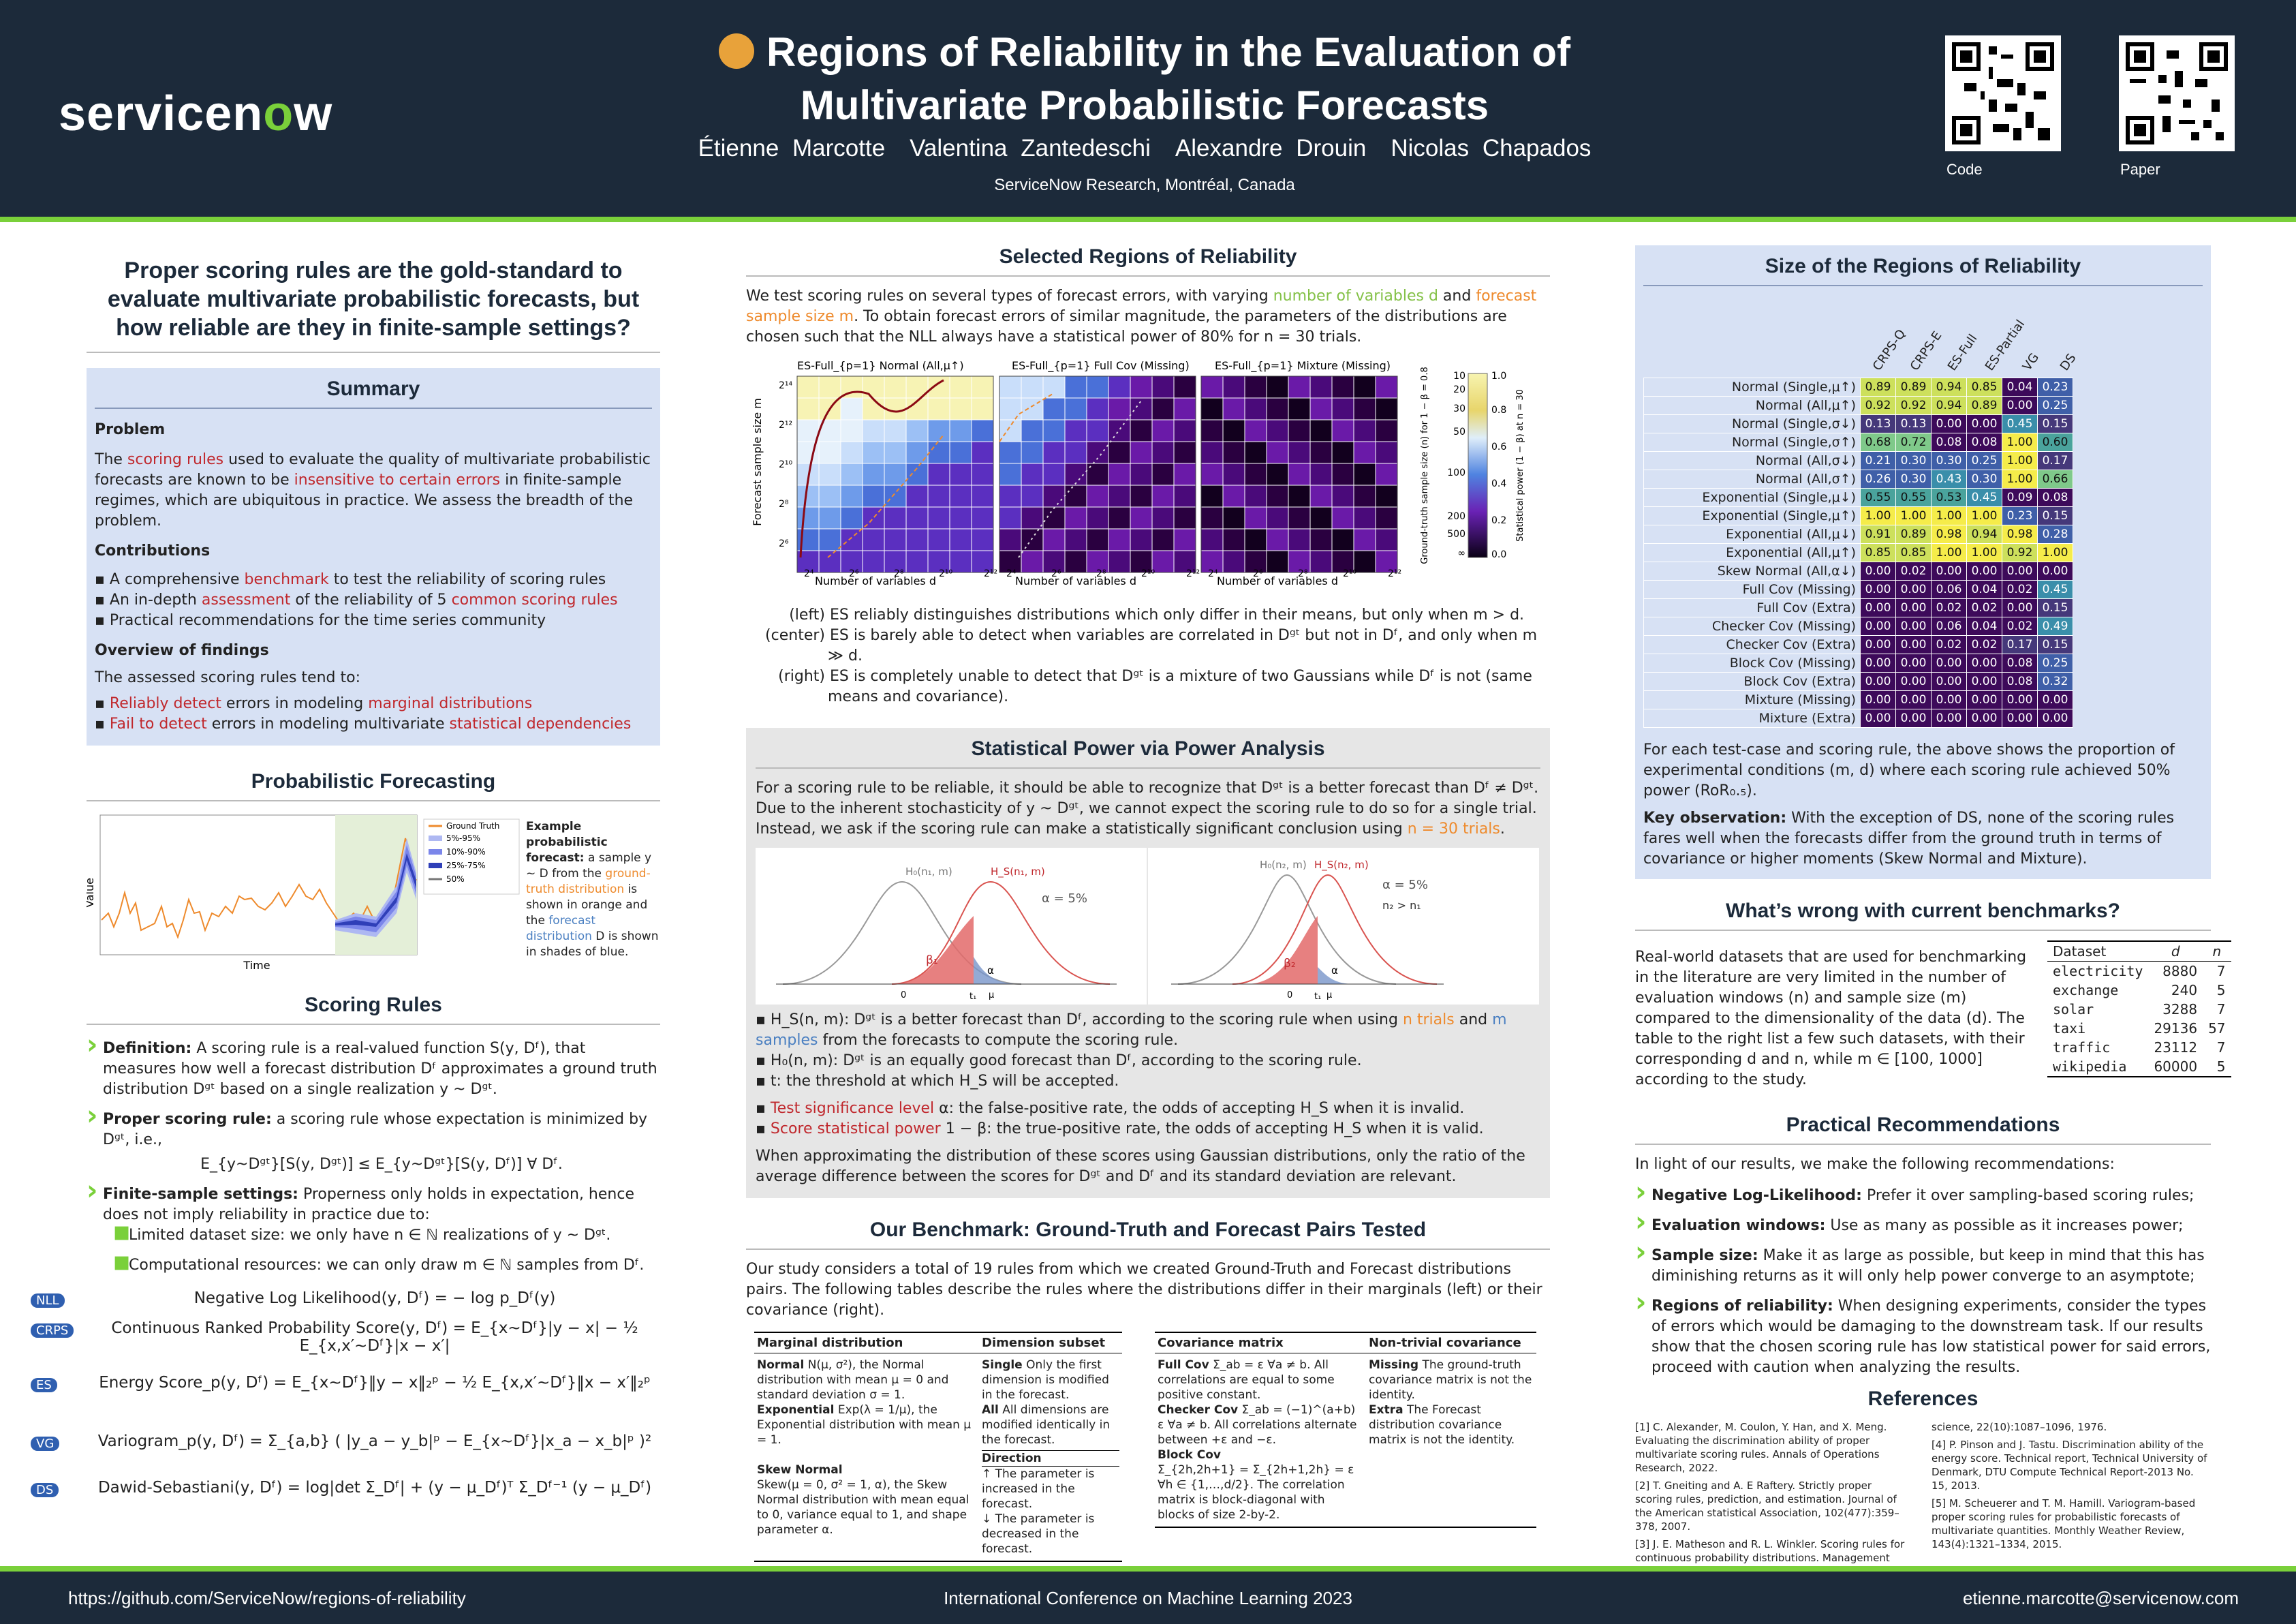 Image resolution: width=2296 pixels, height=1624 pixels. Describe the element at coordinates (1350, 573) in the screenshot. I see `x-tick: 2¹⁰` at that location.